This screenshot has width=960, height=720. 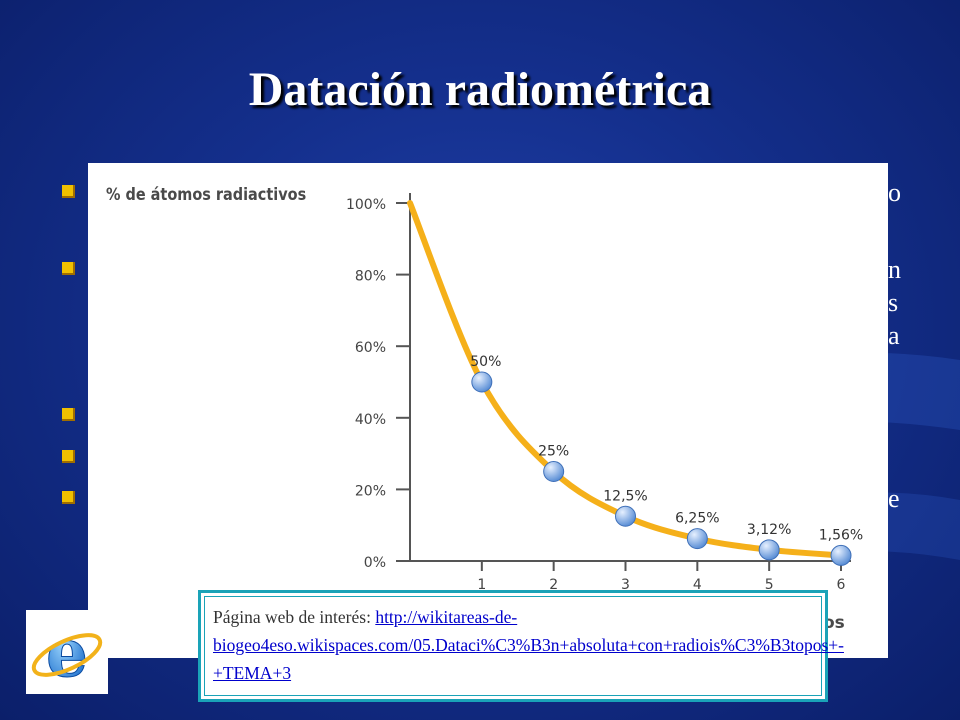 What do you see at coordinates (294, 617) in the screenshot?
I see `link-label: Página web de interés:` at bounding box center [294, 617].